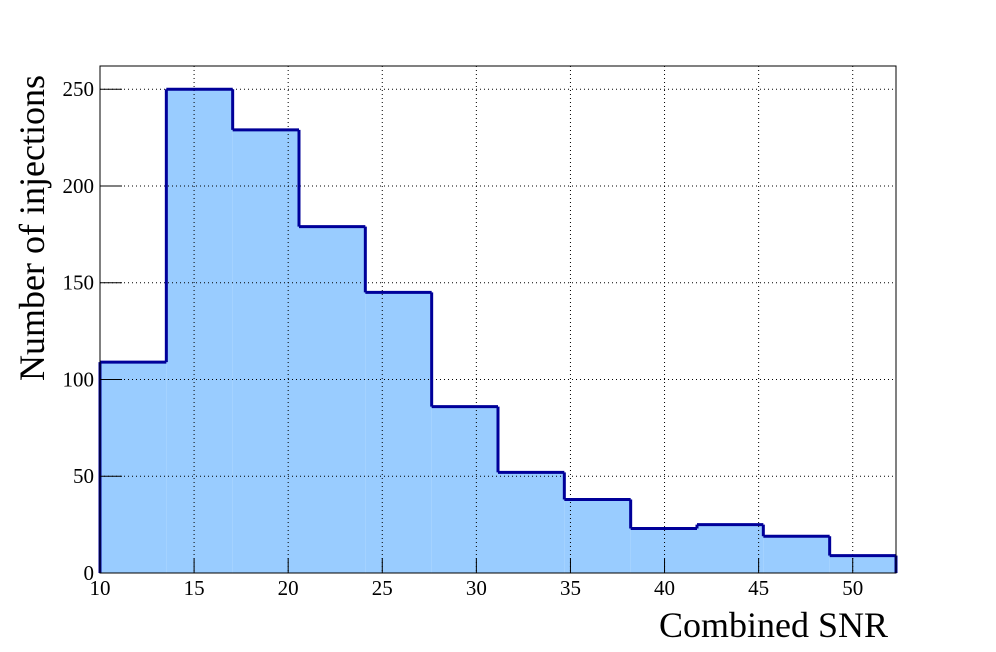 The width and height of the screenshot is (996, 652). What do you see at coordinates (32, 228) in the screenshot?
I see `y-axis-title: Number of injections` at bounding box center [32, 228].